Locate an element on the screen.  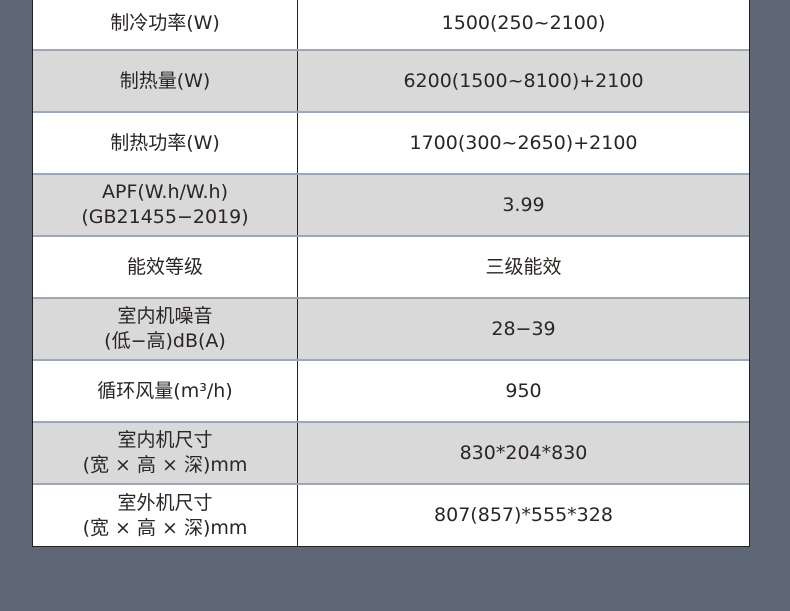
spec-value: 三级能效 is located at coordinates (523, 266).